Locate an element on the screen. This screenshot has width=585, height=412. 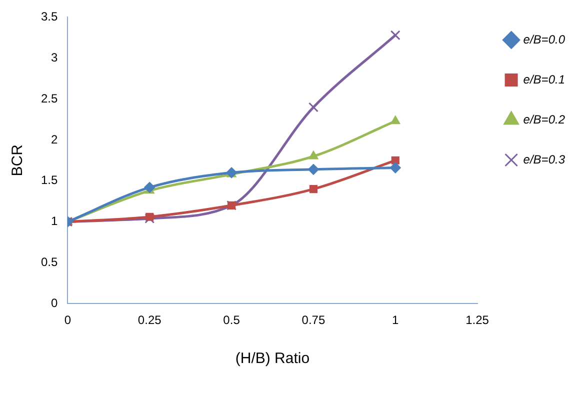
y-tick-label: 2.5 is located at coordinates (49, 98).